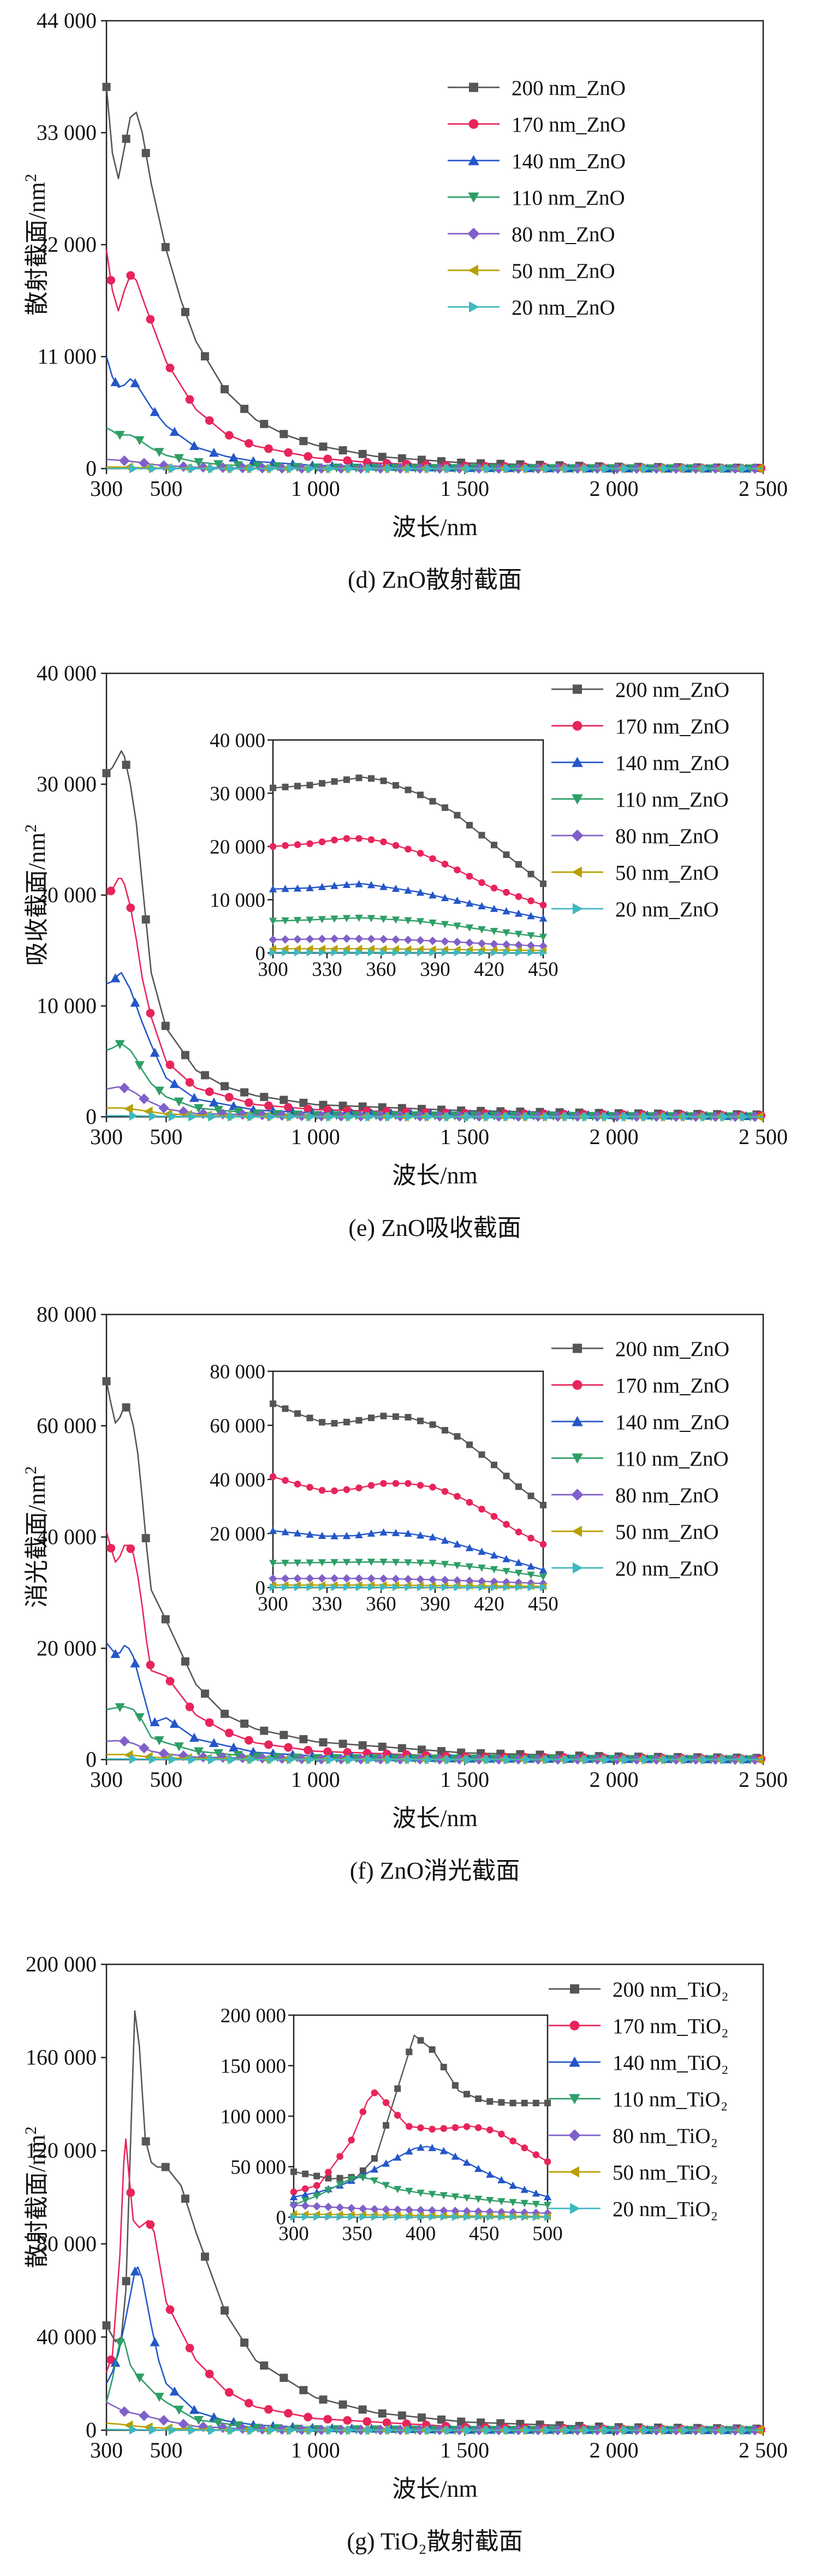 This screenshot has width=838, height=2576. What do you see at coordinates (569, 161) in the screenshot?
I see `panel-d-legend-label-2: 140 nm_ZnO` at bounding box center [569, 161].